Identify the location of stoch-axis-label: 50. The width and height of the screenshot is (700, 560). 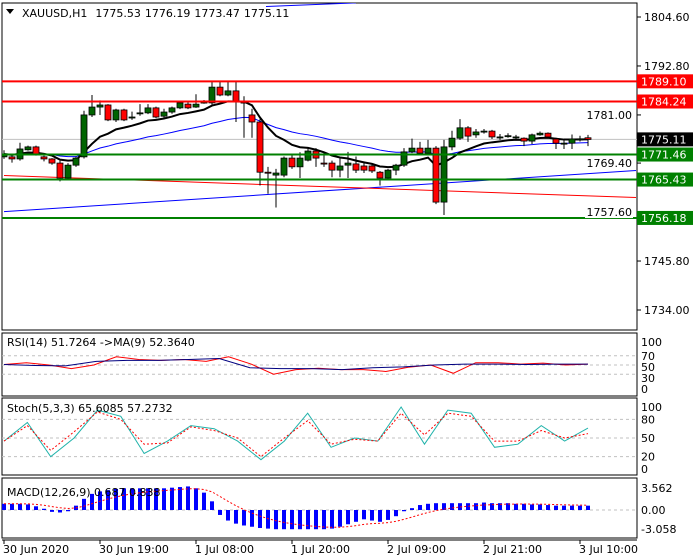
(648, 438).